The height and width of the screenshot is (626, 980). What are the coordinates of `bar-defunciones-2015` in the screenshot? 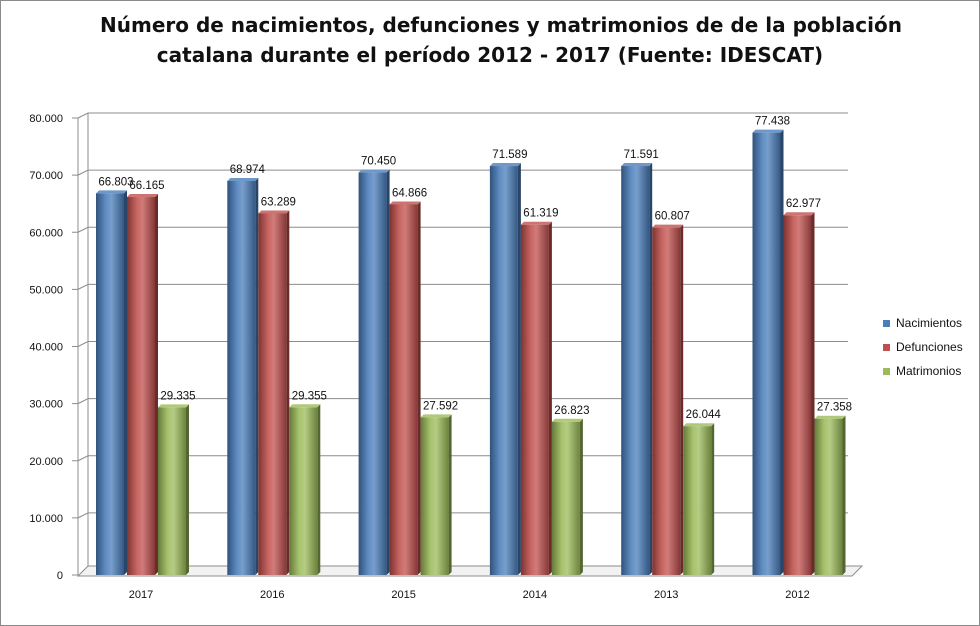 It's located at (403, 389).